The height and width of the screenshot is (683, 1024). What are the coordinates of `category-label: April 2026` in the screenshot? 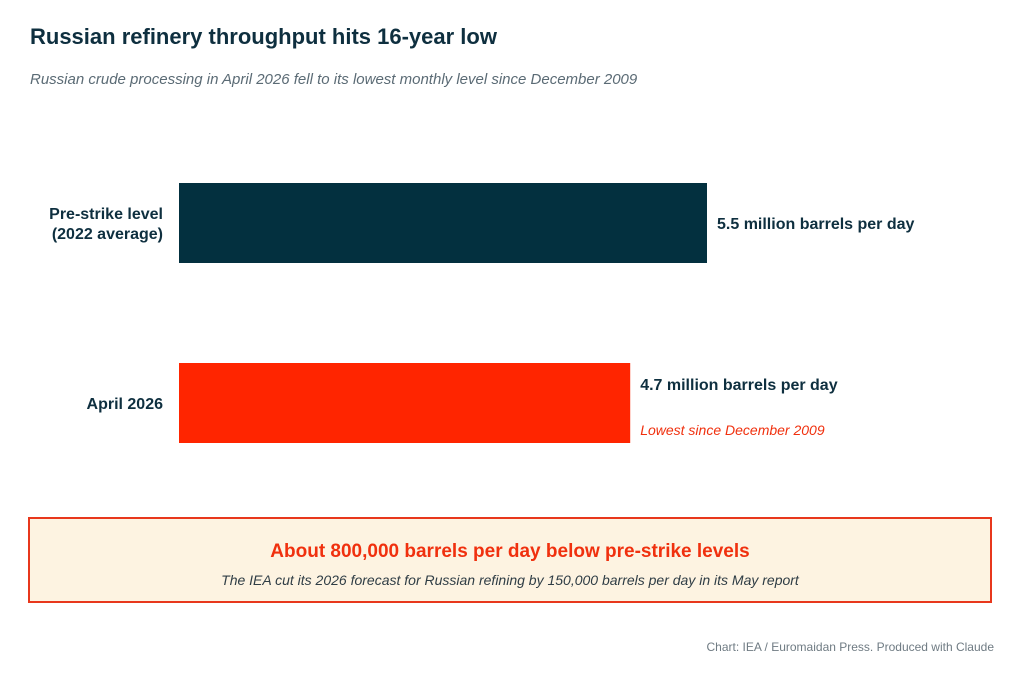 It's located at (125, 404).